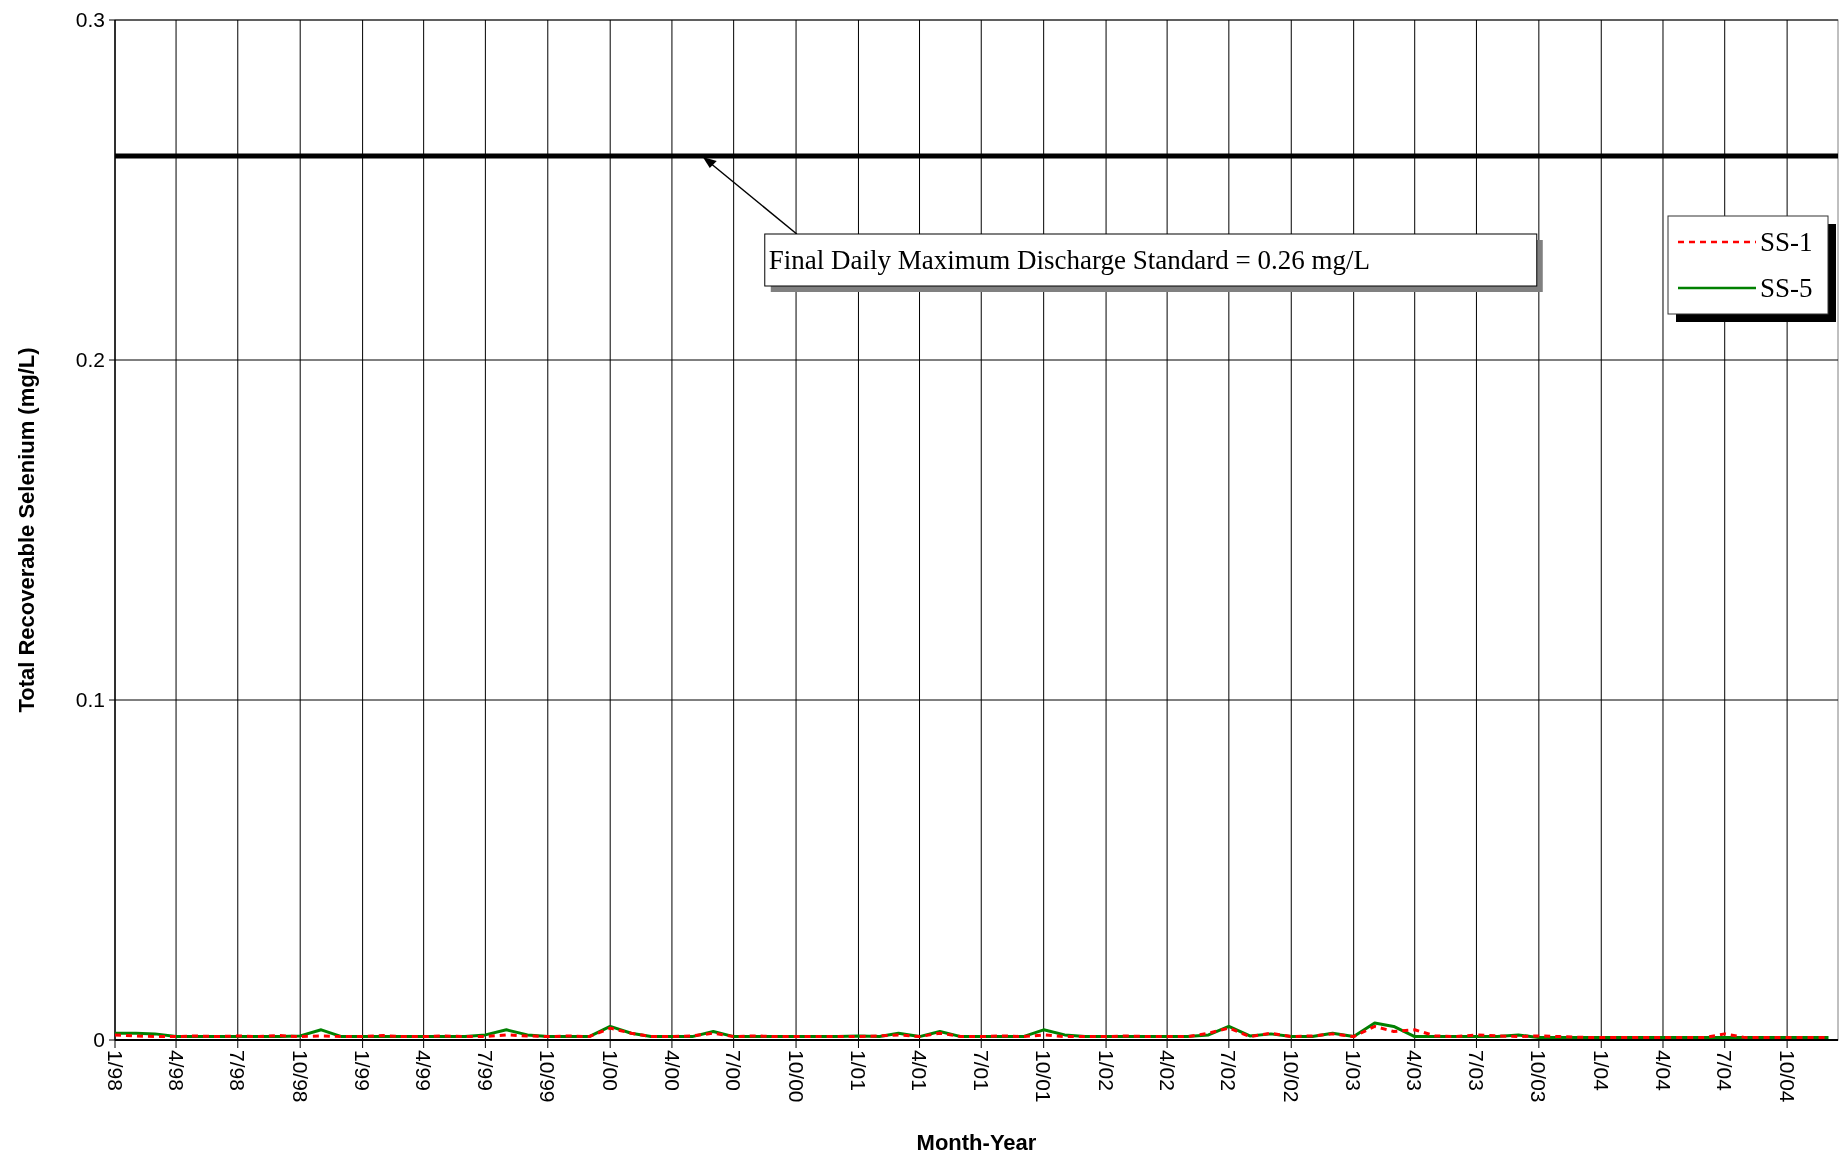 Image resolution: width=1848 pixels, height=1166 pixels. I want to click on x-tick-label: 4/03, so click(1415, 1070).